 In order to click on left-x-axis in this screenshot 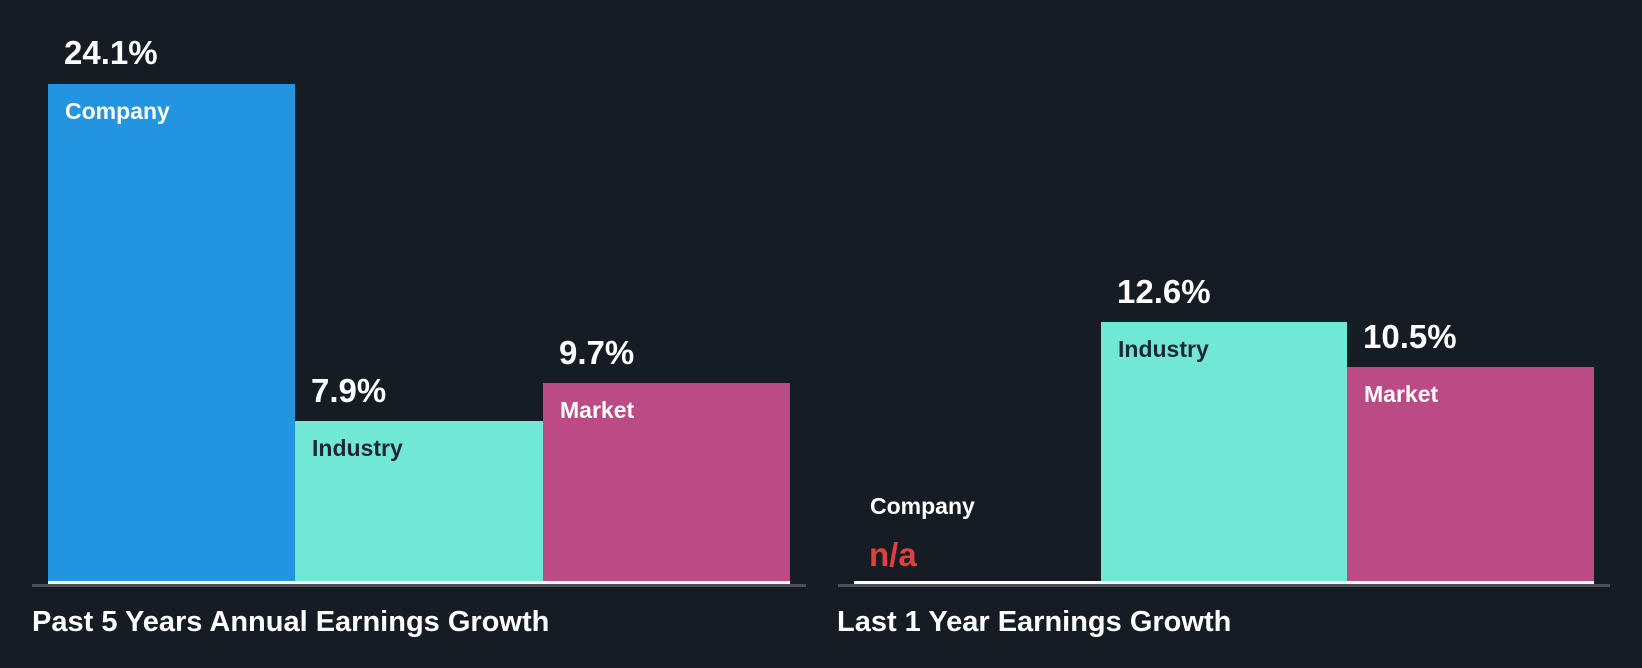, I will do `click(419, 585)`.